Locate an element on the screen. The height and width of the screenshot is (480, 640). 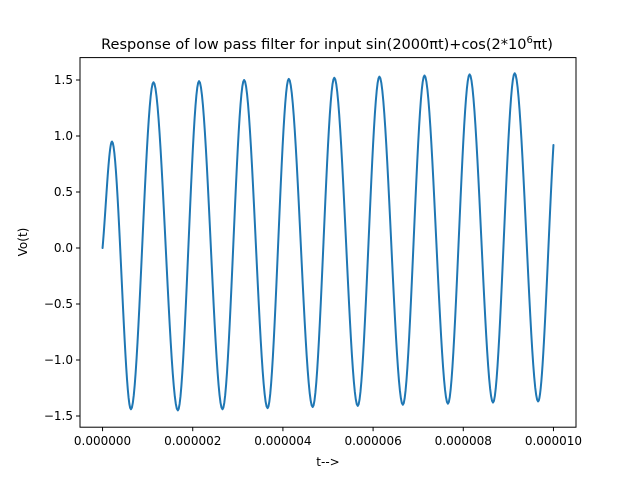
x-tick-label: 0.000002 is located at coordinates (192, 441).